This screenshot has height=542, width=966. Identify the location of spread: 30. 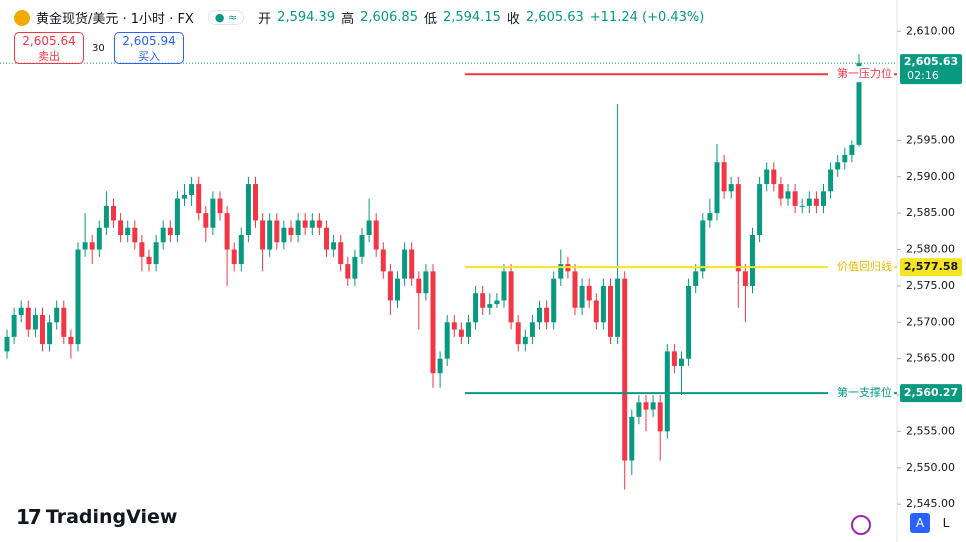
(98, 48).